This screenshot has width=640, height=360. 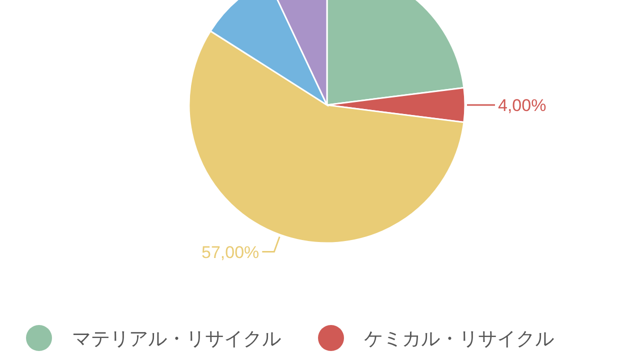 I want to click on legend-label: マテリアル・リサイクル, so click(x=176, y=339).